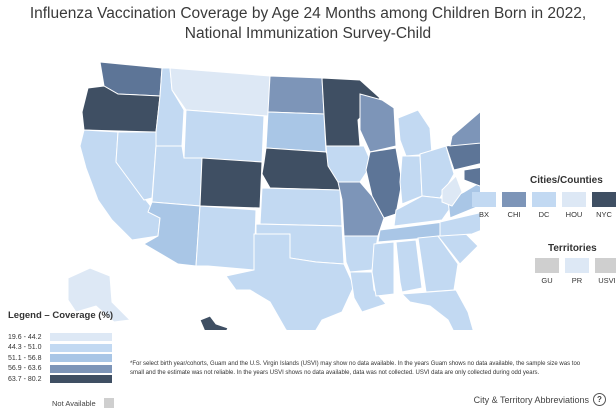 The image size is (616, 412). Describe the element at coordinates (566, 180) in the screenshot. I see `cities-panel-title: Cities/Counties` at that location.